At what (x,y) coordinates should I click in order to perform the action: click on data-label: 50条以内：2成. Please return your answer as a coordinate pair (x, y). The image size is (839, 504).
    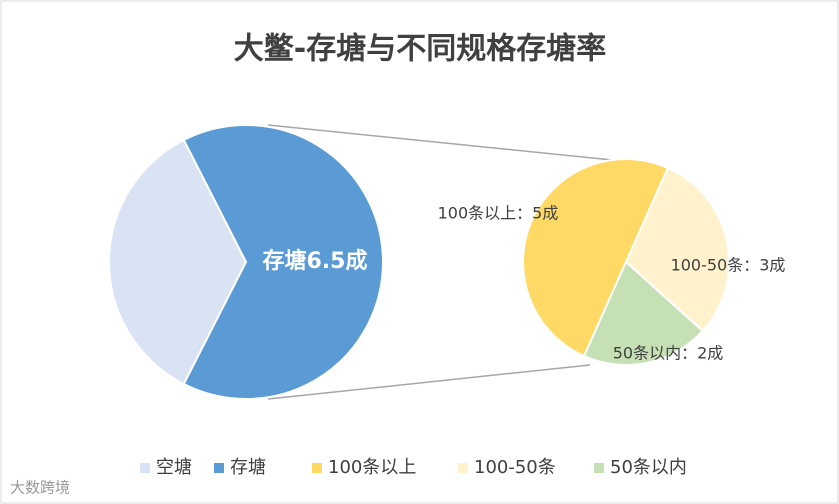
    Looking at the image, I should click on (668, 353).